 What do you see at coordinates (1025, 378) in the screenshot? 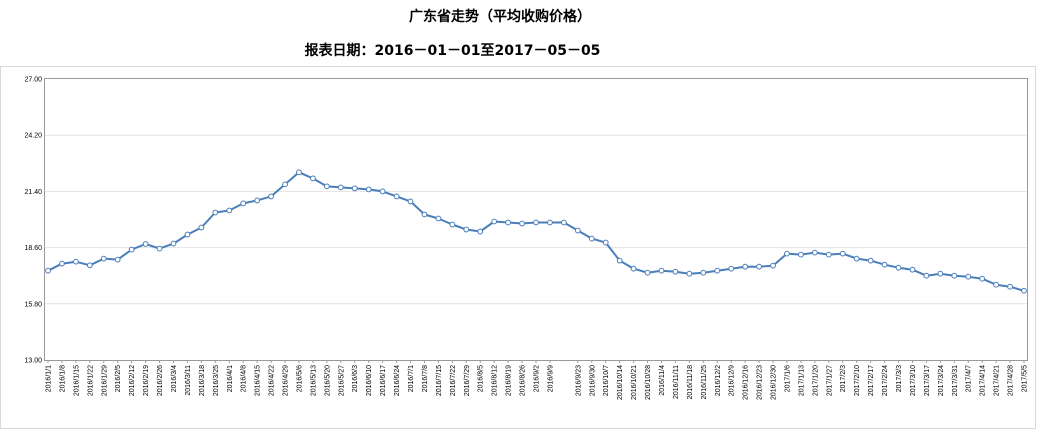
I see `x-tick-label: 2017/5/5` at bounding box center [1025, 378].